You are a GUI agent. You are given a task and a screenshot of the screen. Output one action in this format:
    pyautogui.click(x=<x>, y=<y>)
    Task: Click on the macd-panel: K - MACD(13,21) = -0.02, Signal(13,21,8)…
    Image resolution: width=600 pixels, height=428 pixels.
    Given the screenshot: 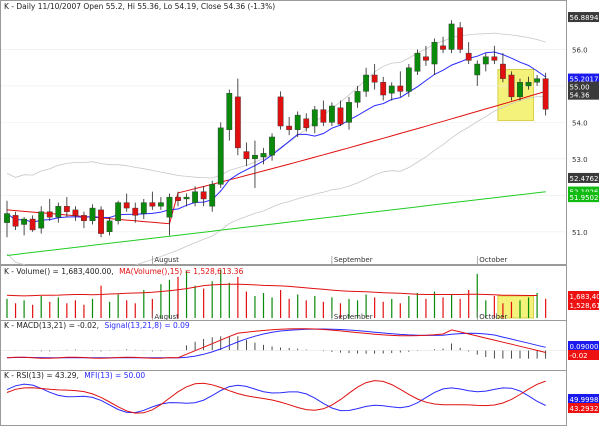 What is the action you would take?
    pyautogui.click(x=300, y=345)
    